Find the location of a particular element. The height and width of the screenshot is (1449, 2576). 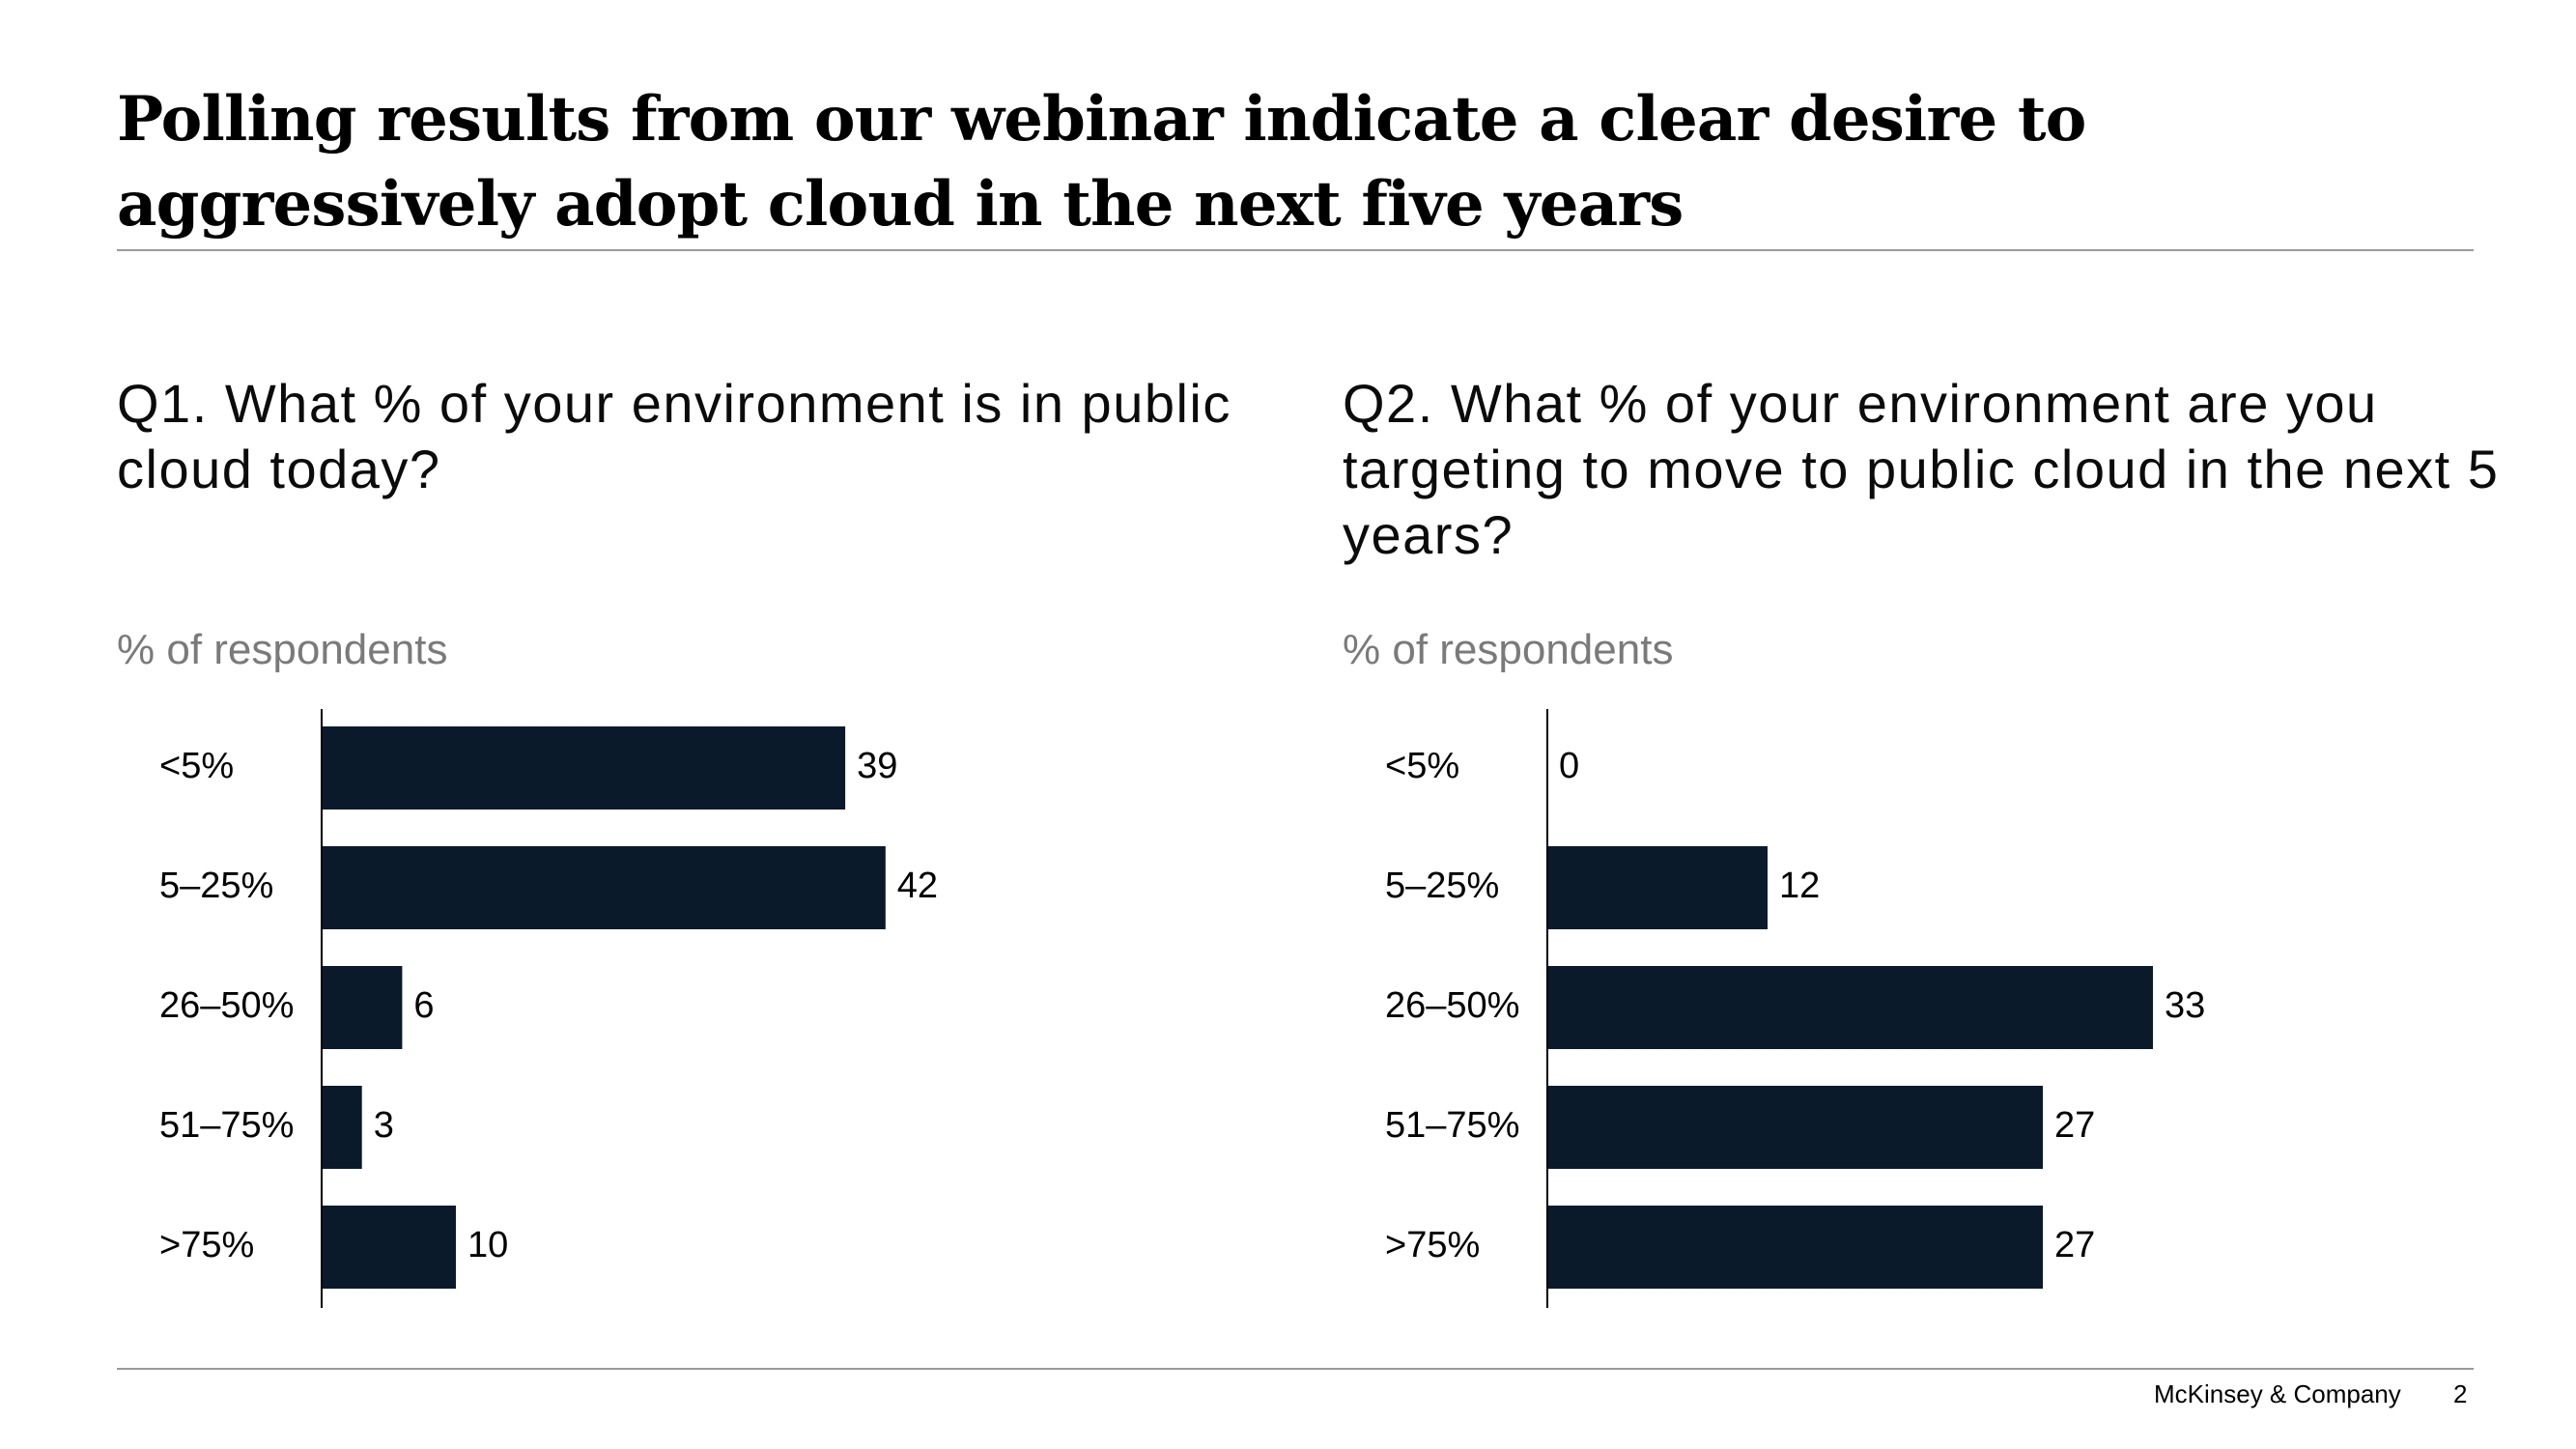

value-label: 12 is located at coordinates (1799, 886).